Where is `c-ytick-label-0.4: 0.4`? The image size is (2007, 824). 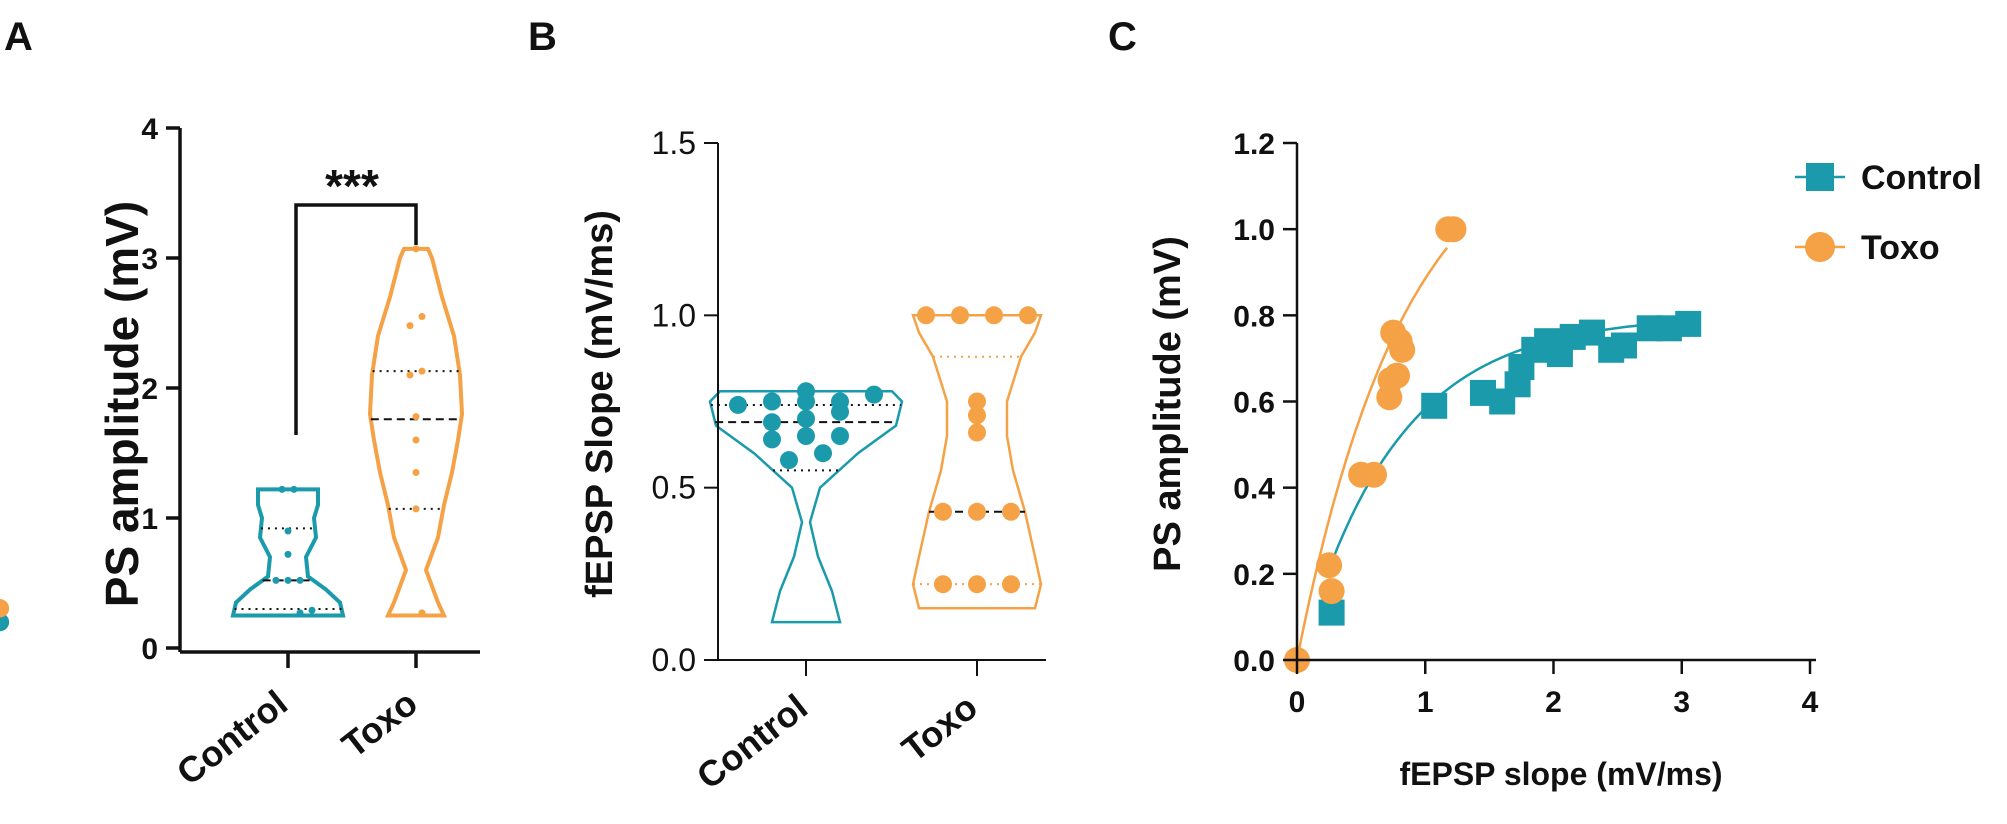 c-ytick-label-0.4: 0.4 is located at coordinates (1254, 489).